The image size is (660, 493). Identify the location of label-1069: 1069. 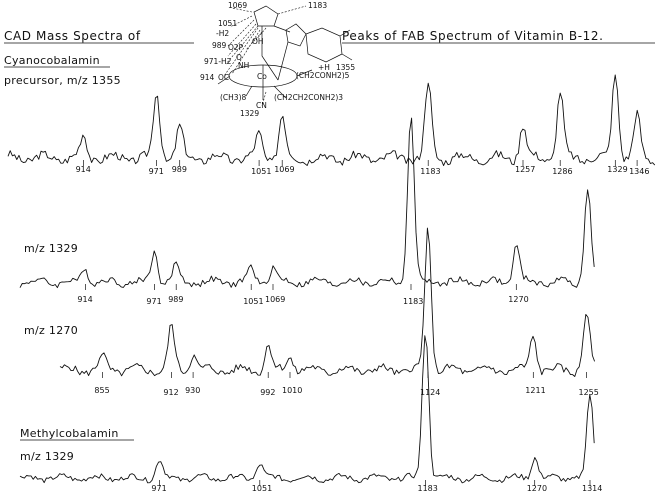
(237, 5).